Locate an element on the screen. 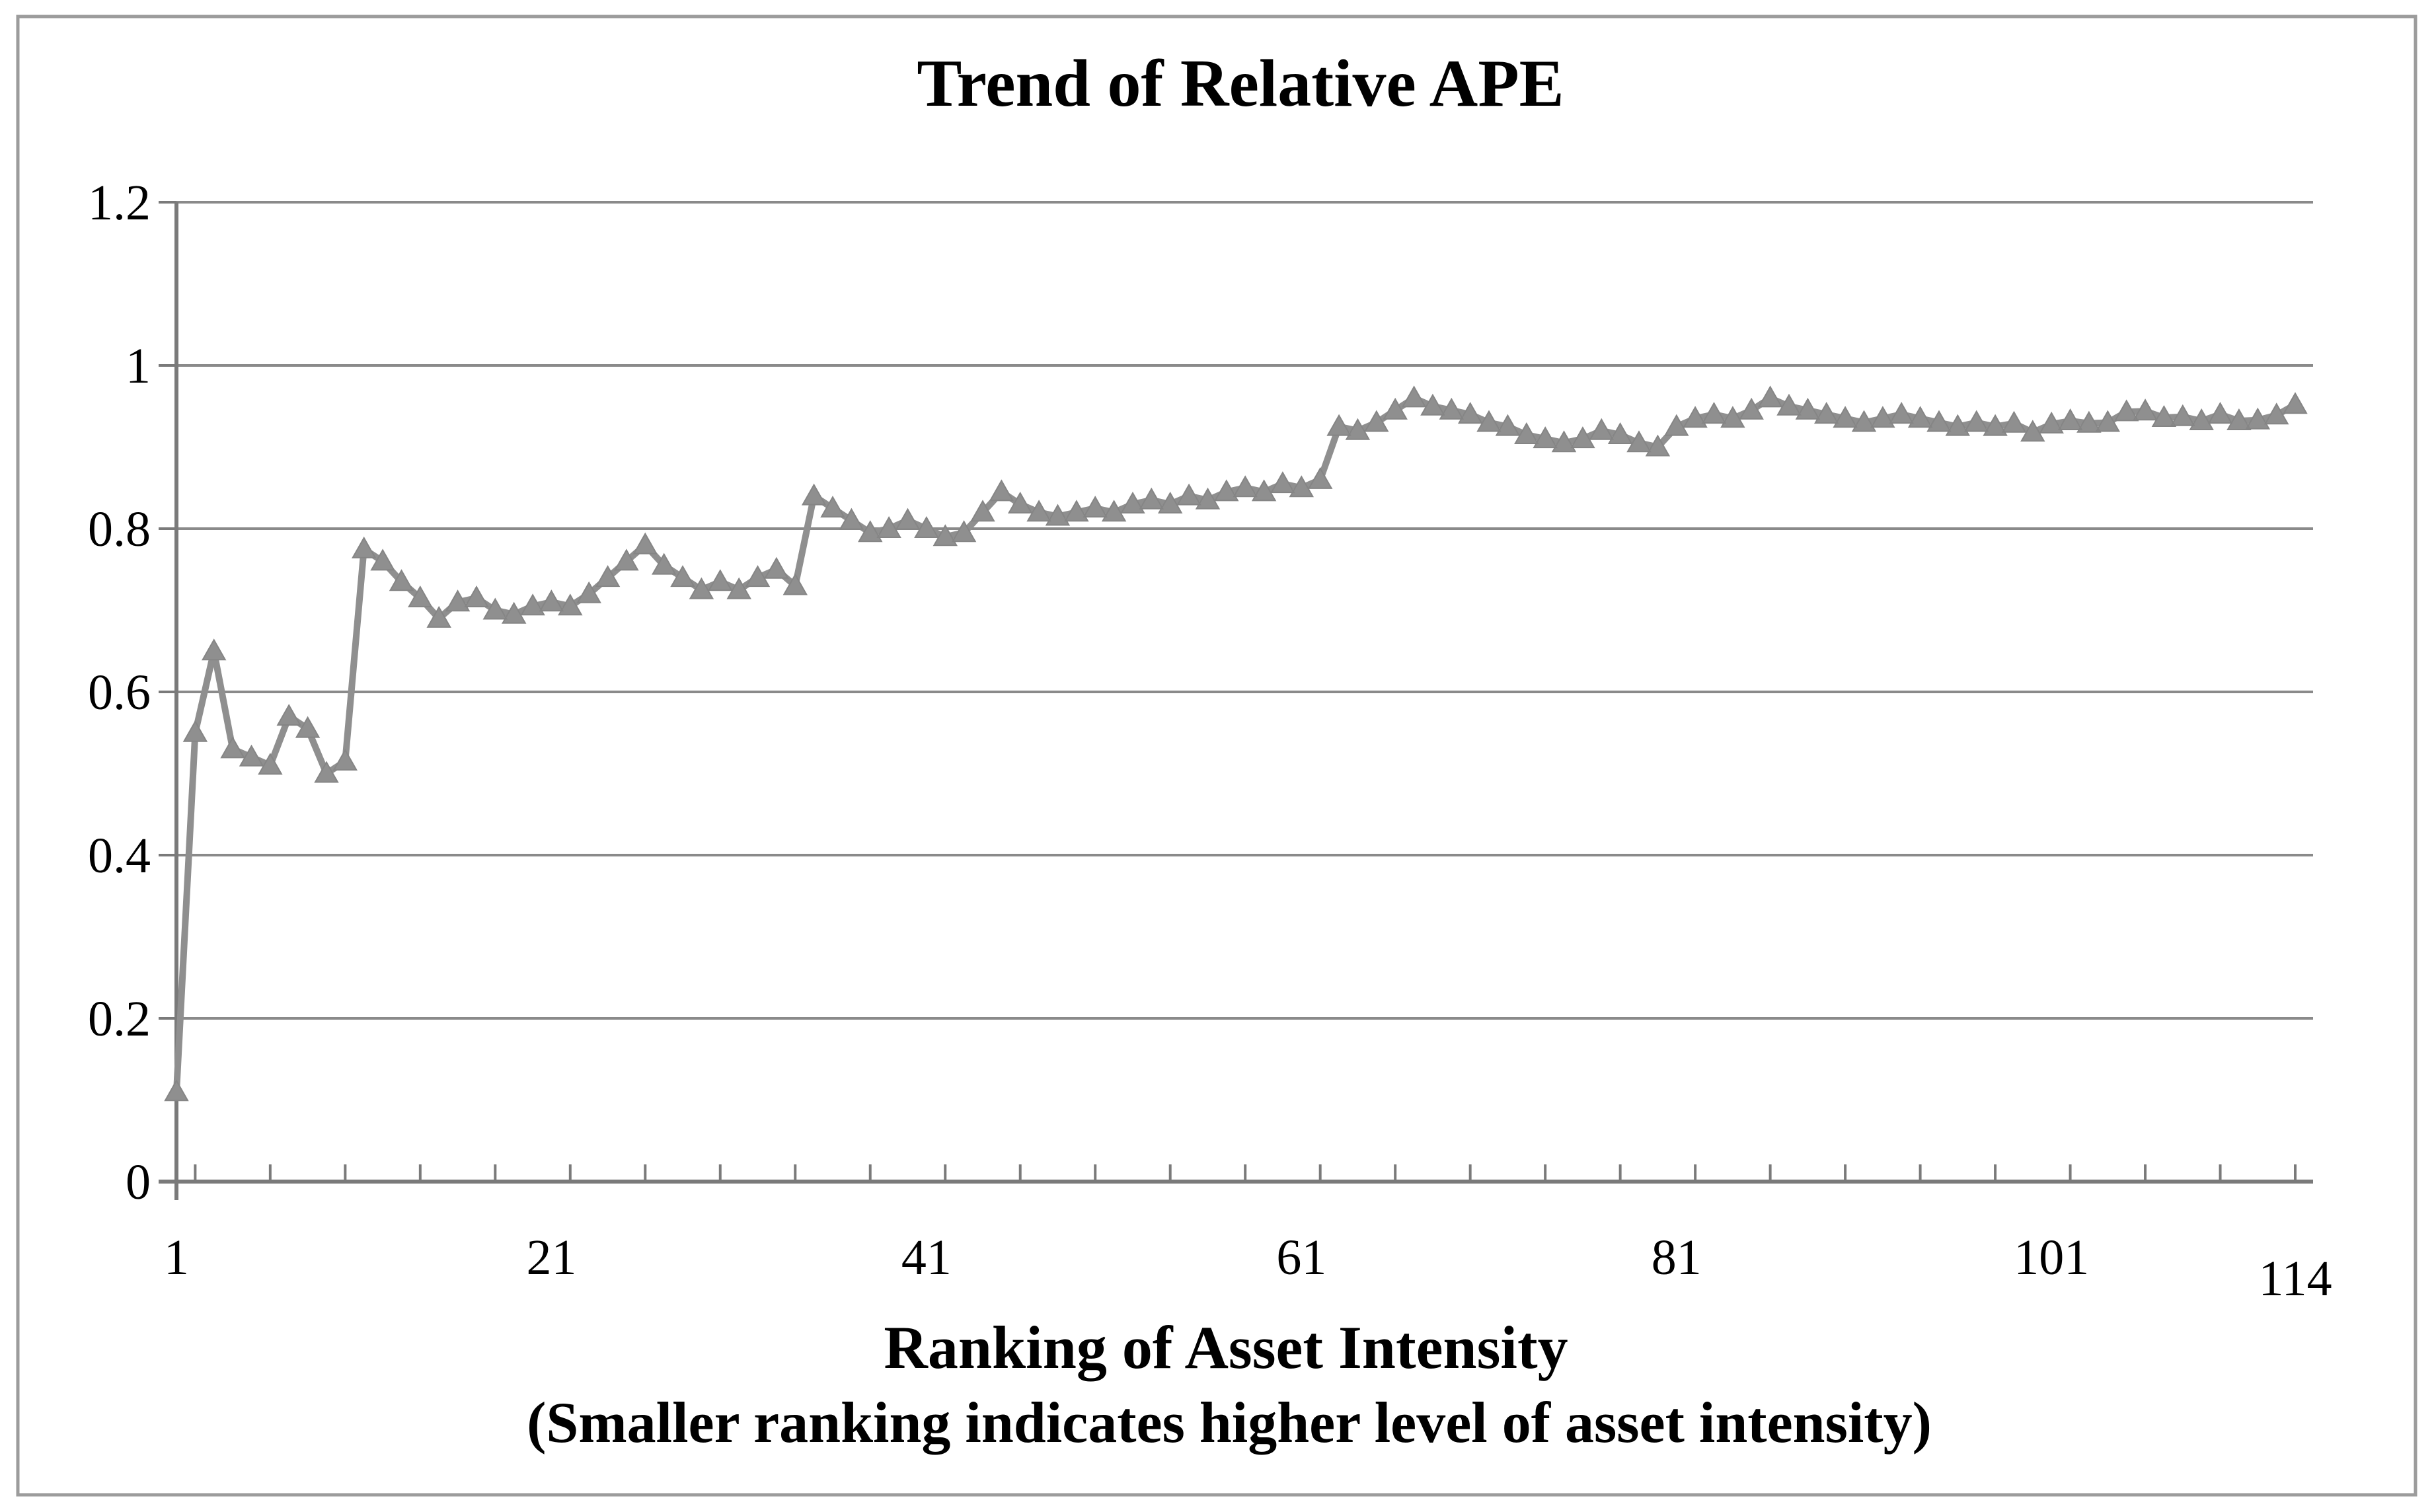  y-tick-label: 1.2 is located at coordinates (119, 203).